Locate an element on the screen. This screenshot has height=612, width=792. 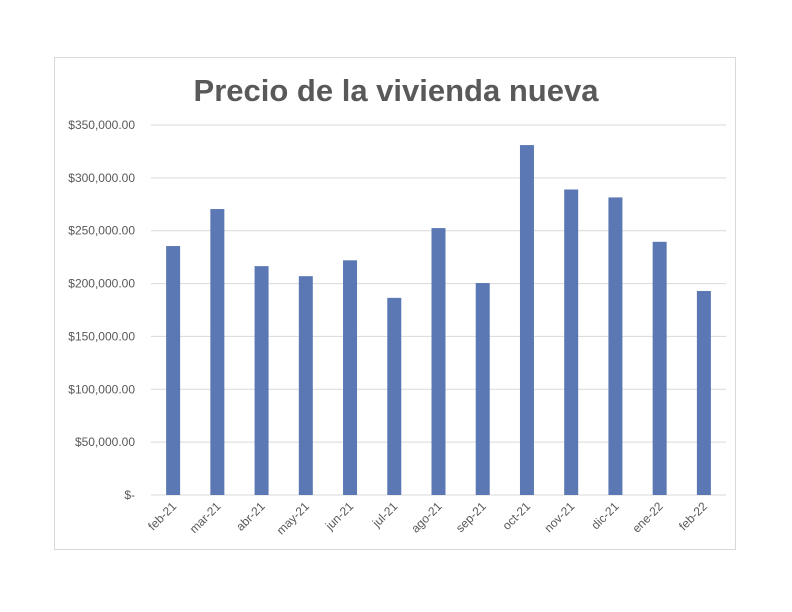
chart-title: Precio de la vivienda nueva is located at coordinates (397, 90).